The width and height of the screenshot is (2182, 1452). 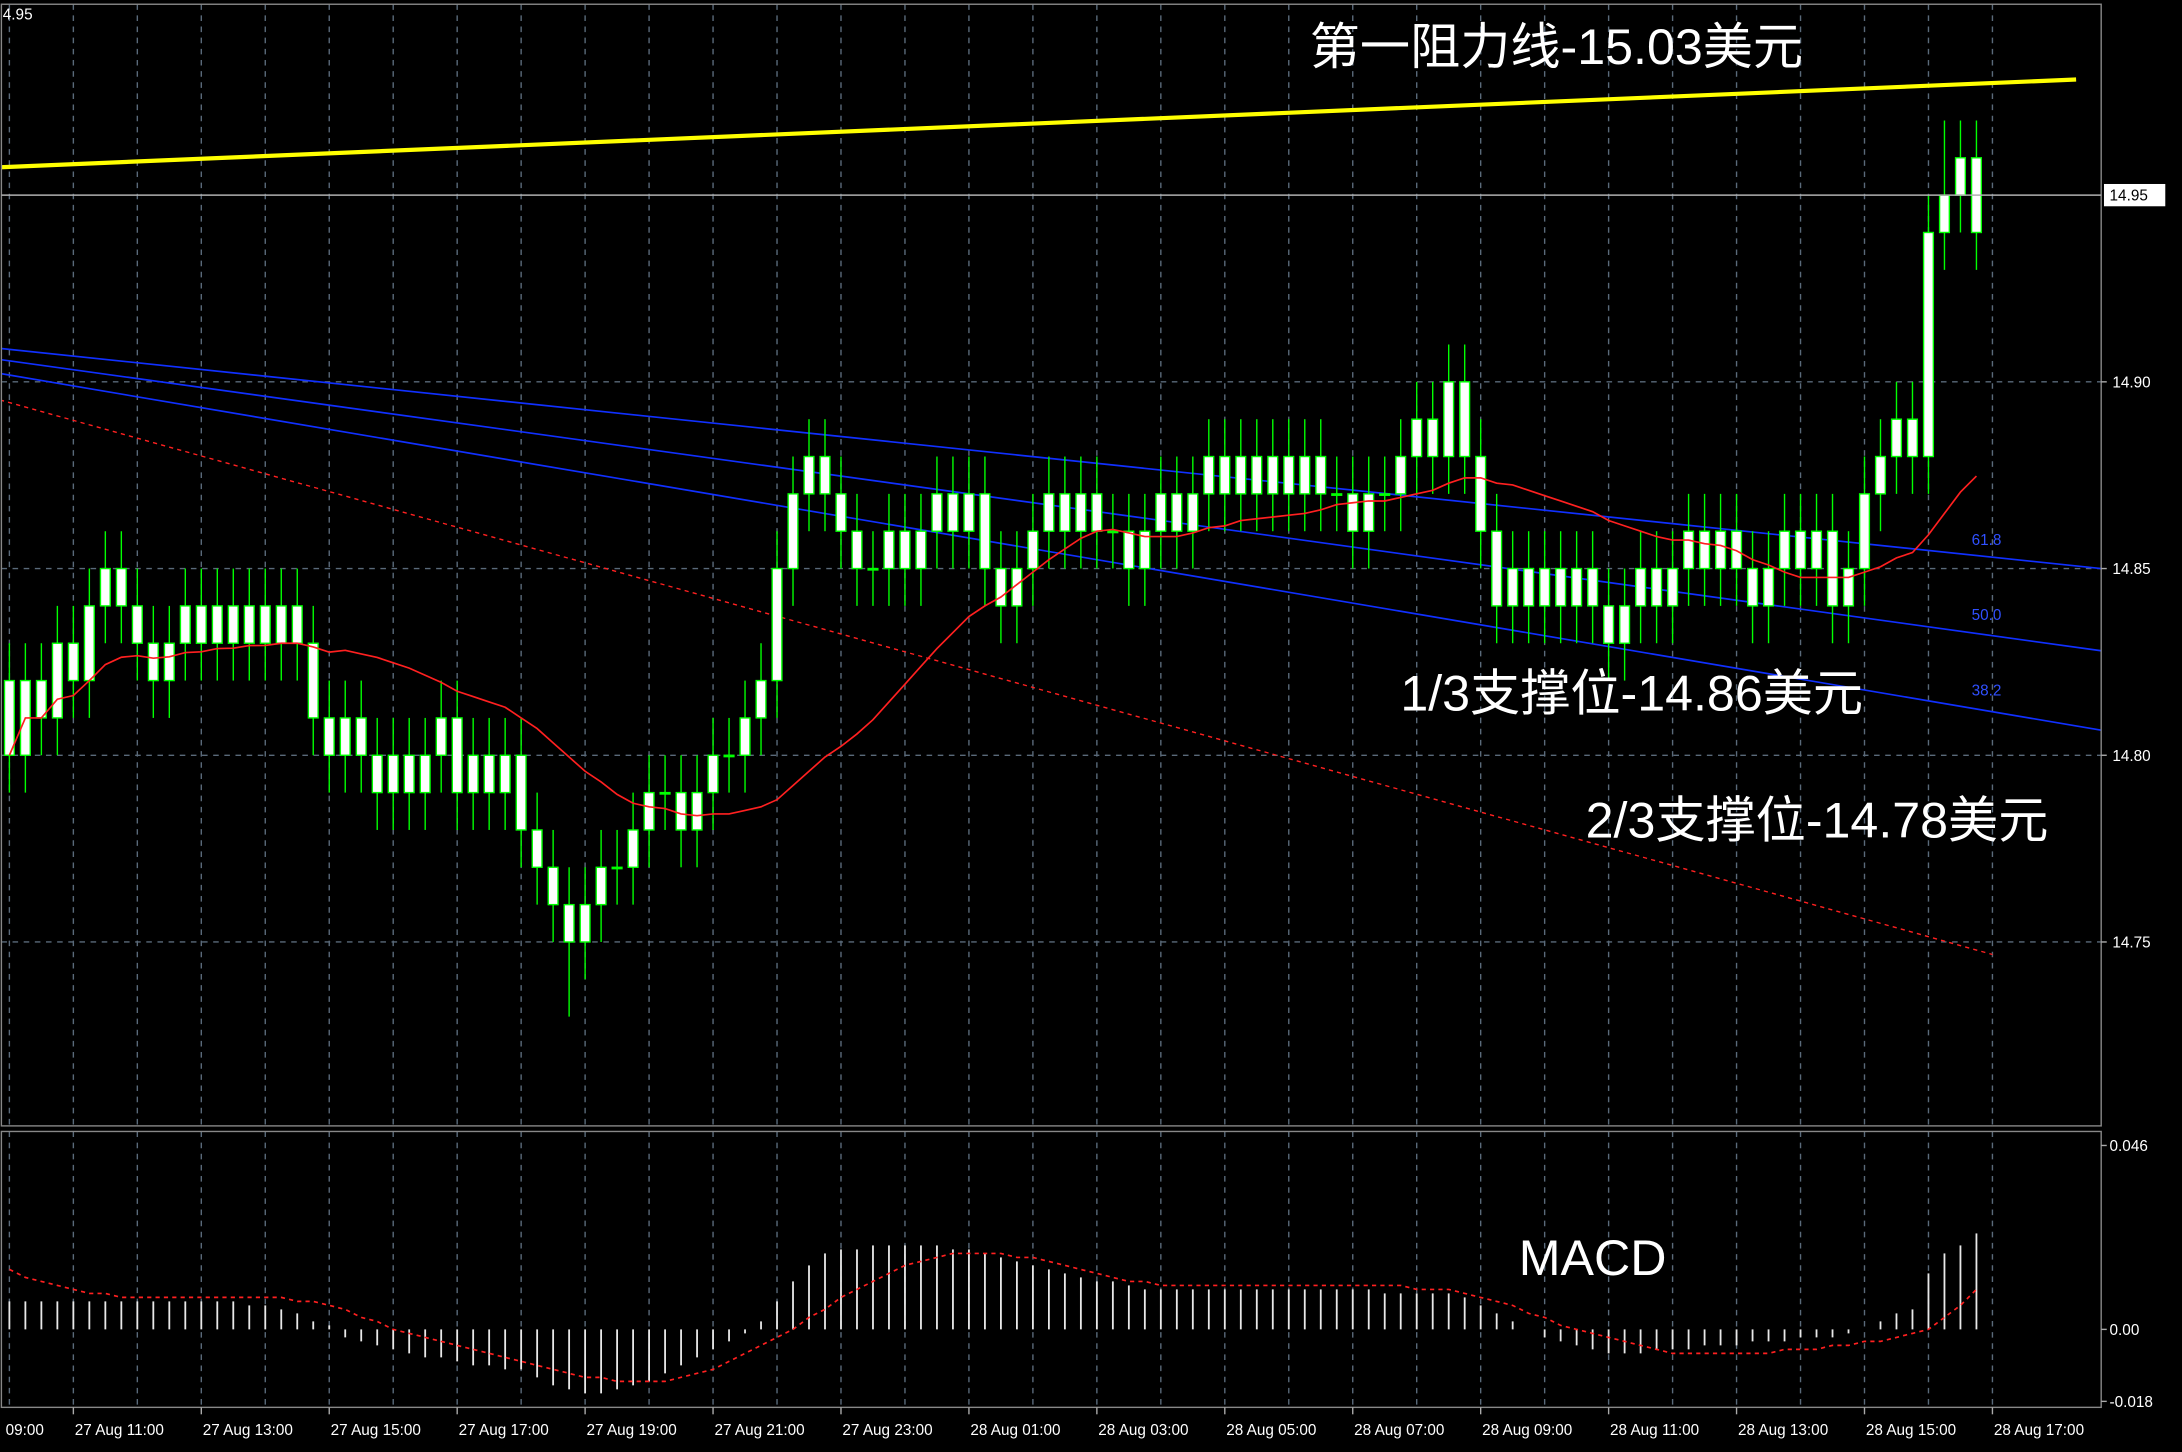 I want to click on annotation: 1/3支撑位-14.86美元, so click(x=1631, y=694).